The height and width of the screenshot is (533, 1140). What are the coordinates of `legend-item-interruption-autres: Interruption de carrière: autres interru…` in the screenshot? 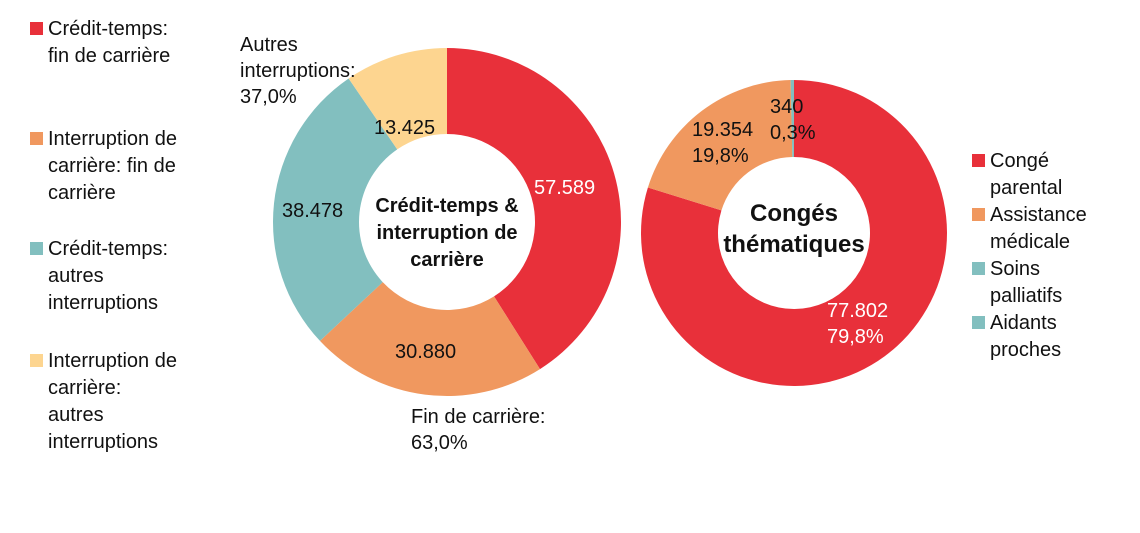 It's located at (103, 402).